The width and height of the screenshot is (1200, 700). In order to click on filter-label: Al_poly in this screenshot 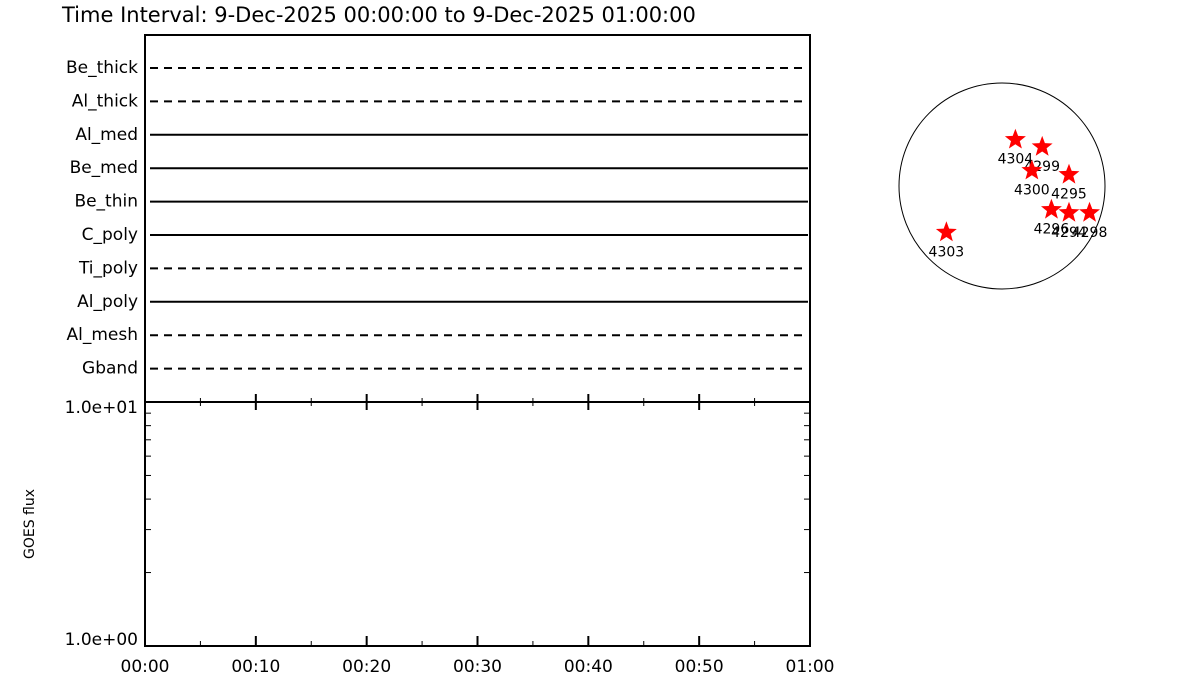, I will do `click(107, 302)`.